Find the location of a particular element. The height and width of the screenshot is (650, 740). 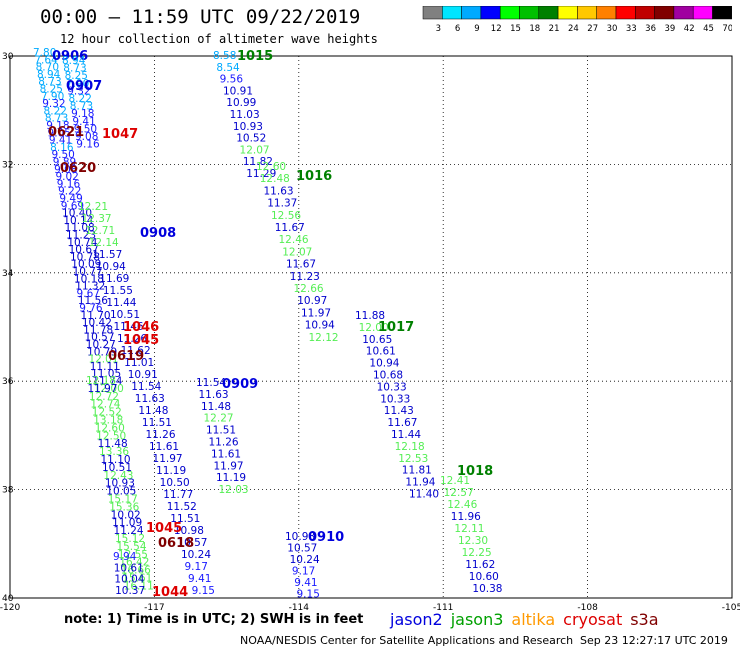

swh-value: 10.50 is located at coordinates (175, 483).